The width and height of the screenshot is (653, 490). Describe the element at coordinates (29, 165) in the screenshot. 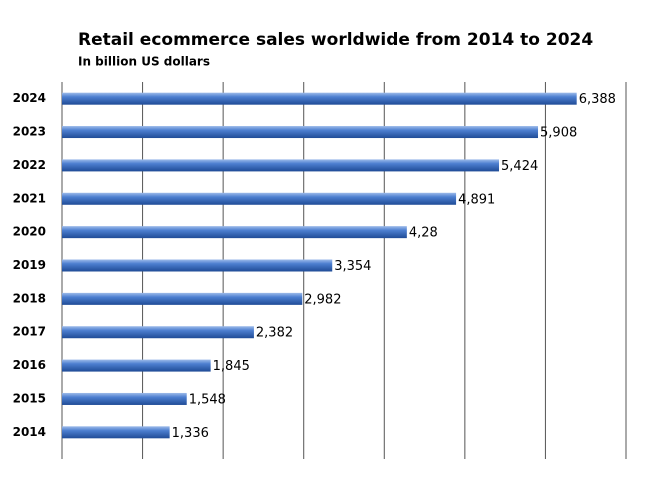

I see `y-tick-label: 2022` at that location.